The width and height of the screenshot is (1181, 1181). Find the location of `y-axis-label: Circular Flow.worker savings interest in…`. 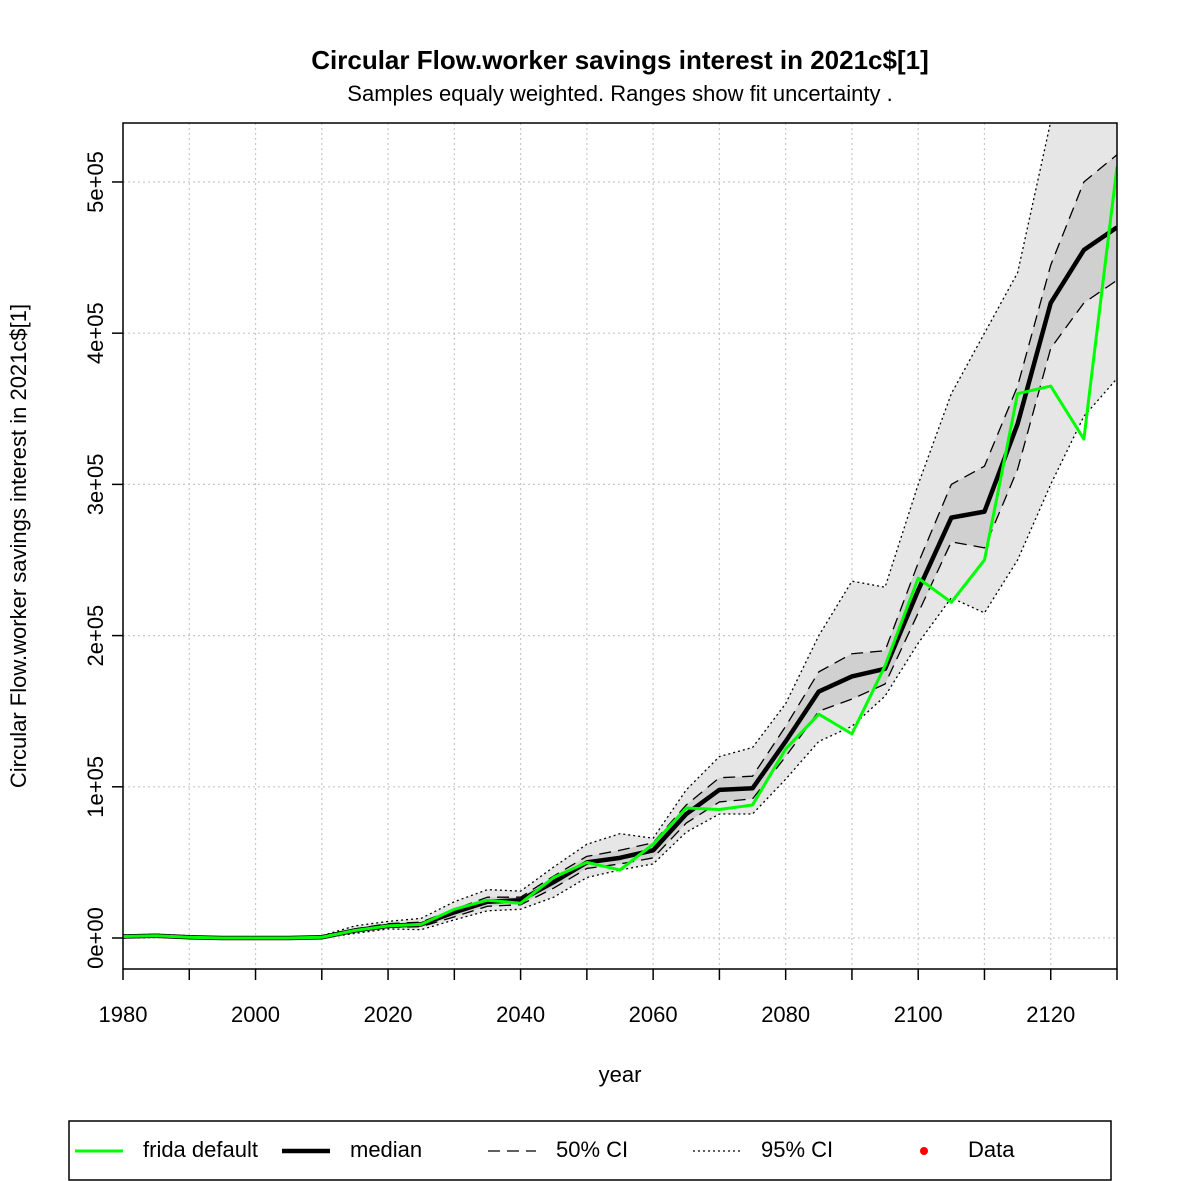

y-axis-label: Circular Flow.worker savings interest in… is located at coordinates (18, 546).